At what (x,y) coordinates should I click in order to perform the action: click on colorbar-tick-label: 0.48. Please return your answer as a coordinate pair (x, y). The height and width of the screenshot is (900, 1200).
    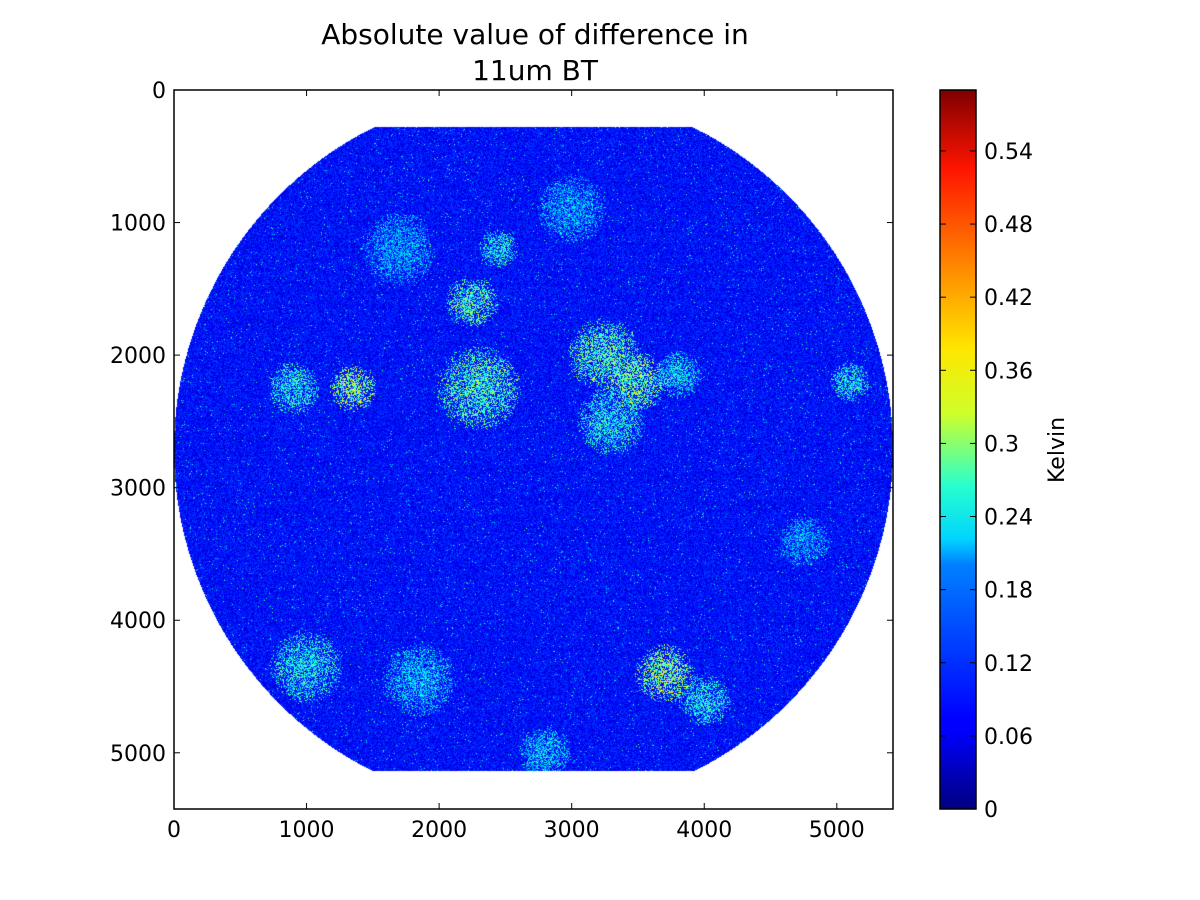
    Looking at the image, I should click on (1008, 225).